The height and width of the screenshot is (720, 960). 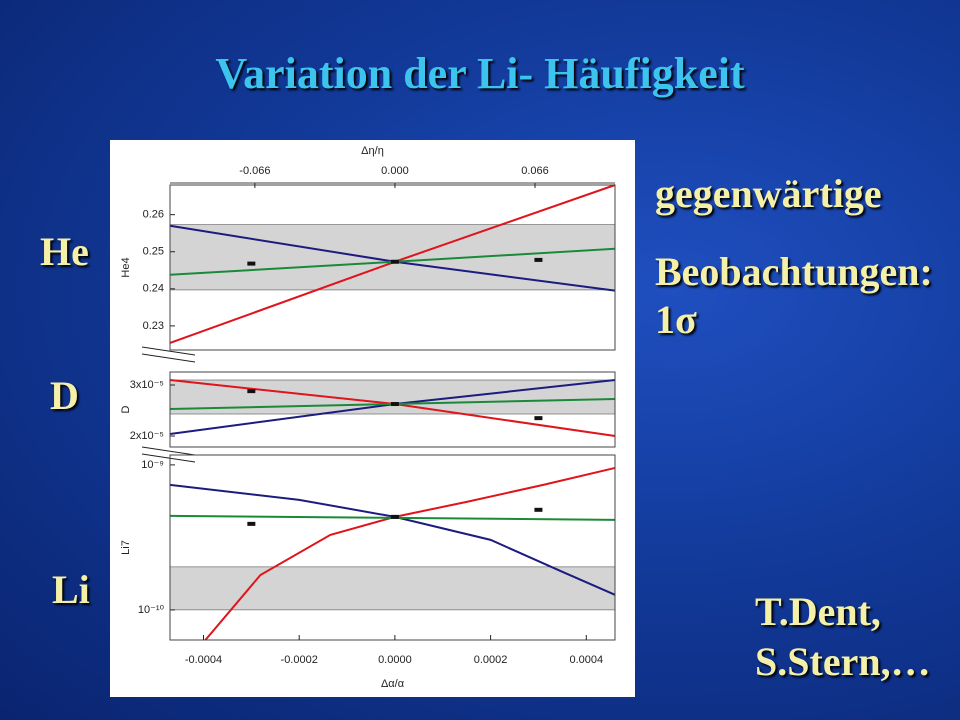 What do you see at coordinates (372, 151) in the screenshot?
I see `x2-axis-label: Δη/η` at bounding box center [372, 151].